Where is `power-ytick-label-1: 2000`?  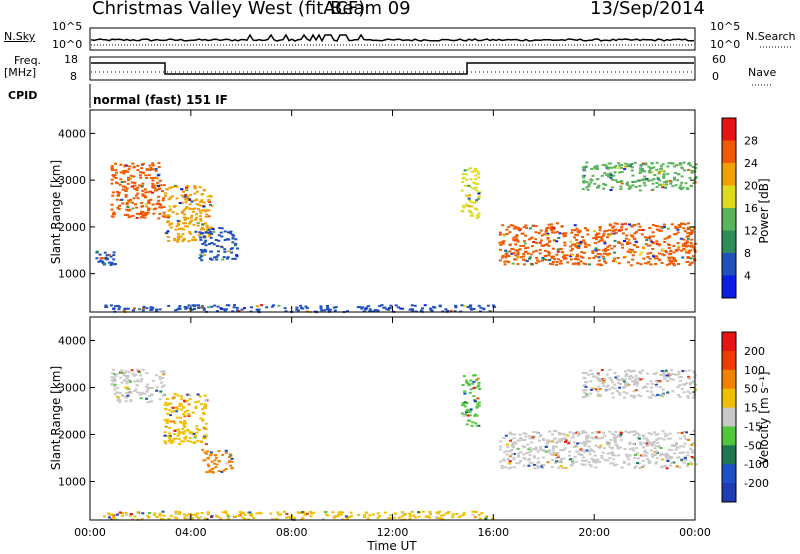 power-ytick-label-1: 2000 is located at coordinates (72, 227).